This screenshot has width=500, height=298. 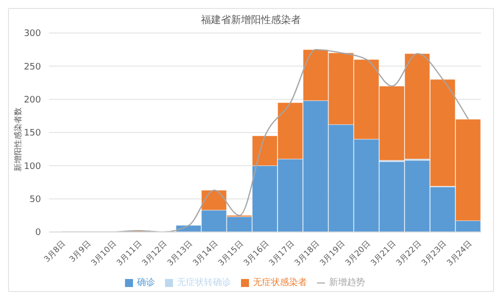 What do you see at coordinates (33, 67) in the screenshot?
I see `y-tick-label: 250` at bounding box center [33, 67].